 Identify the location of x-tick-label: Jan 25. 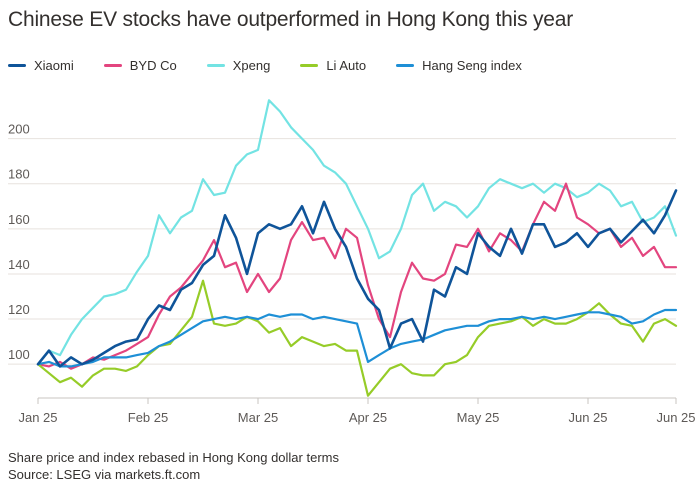
(37, 417).